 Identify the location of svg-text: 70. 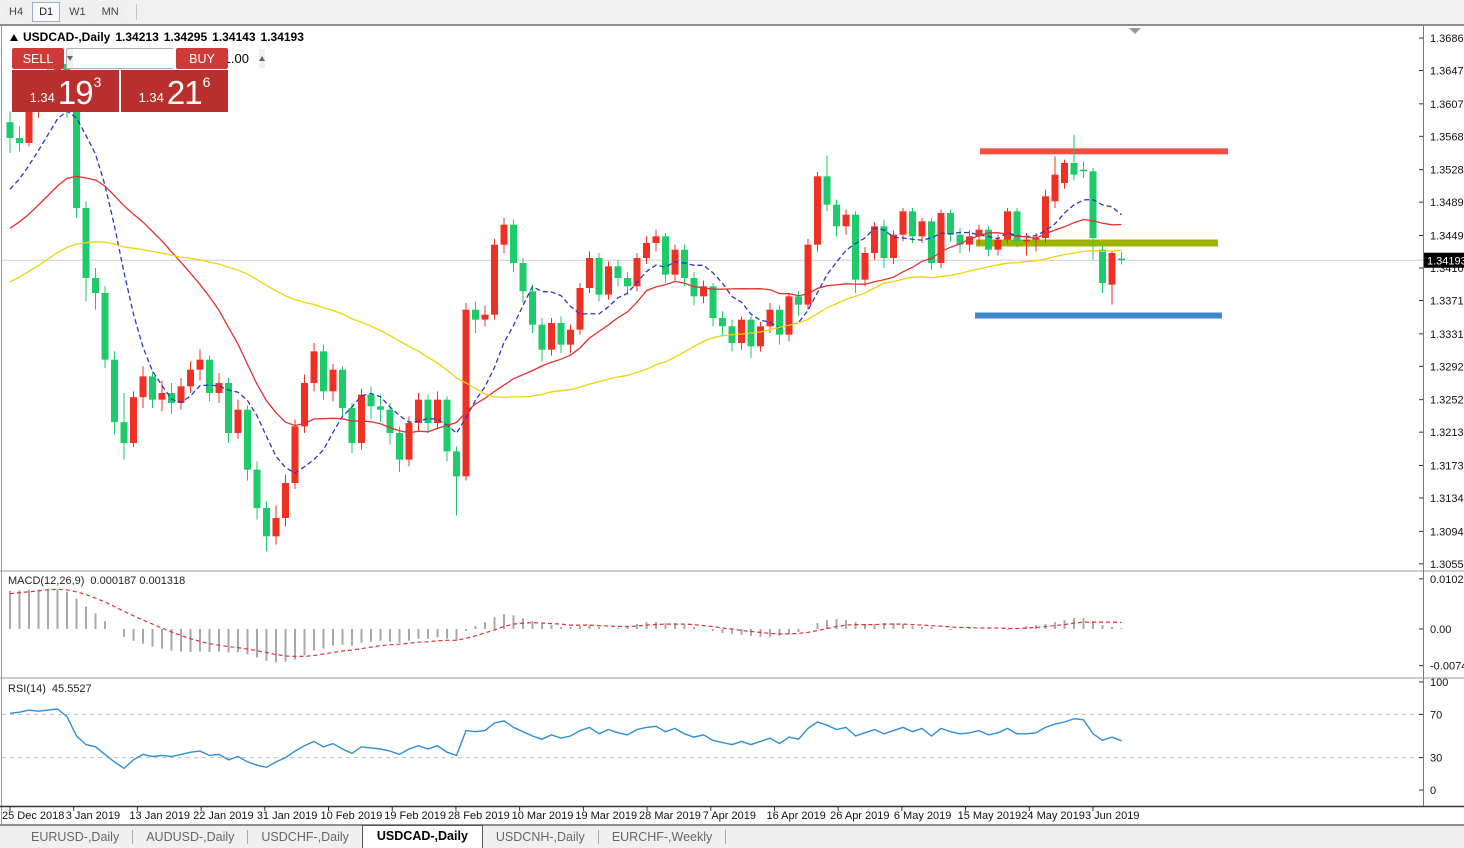
(1436, 715).